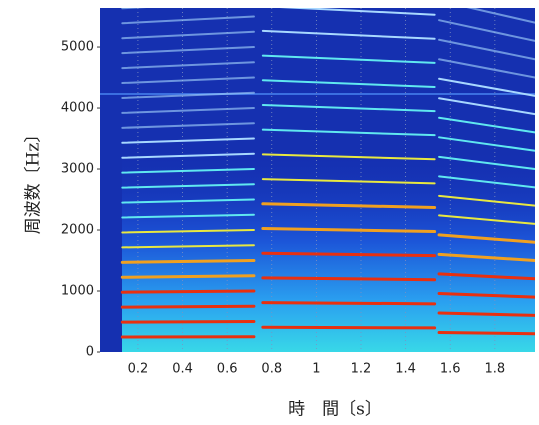  I want to click on x-tick-label: 0.2, so click(138, 369).